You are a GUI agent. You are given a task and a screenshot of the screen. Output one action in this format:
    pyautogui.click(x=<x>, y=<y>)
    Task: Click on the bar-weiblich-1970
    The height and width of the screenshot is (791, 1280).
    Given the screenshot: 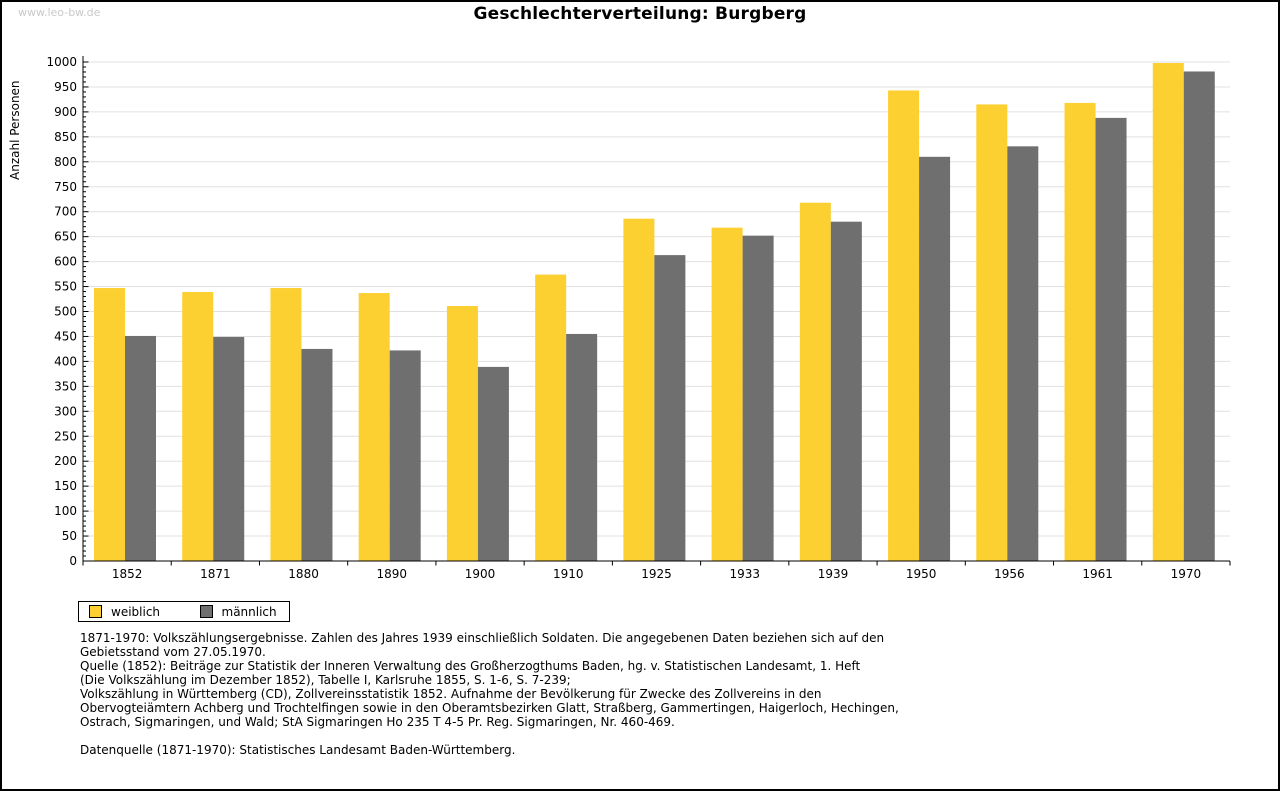 What is the action you would take?
    pyautogui.click(x=1168, y=312)
    